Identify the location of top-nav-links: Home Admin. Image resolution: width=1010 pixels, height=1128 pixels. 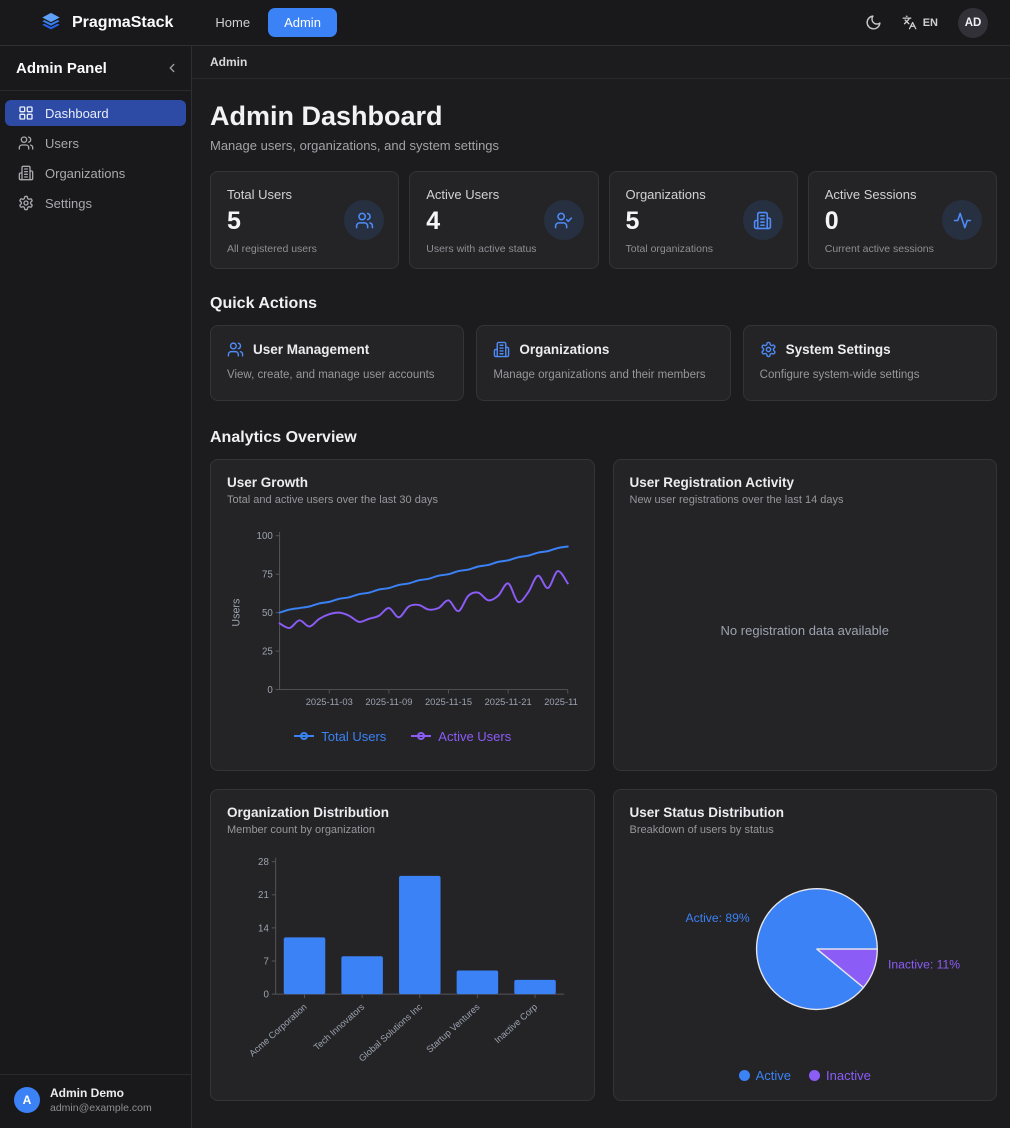
(272, 22).